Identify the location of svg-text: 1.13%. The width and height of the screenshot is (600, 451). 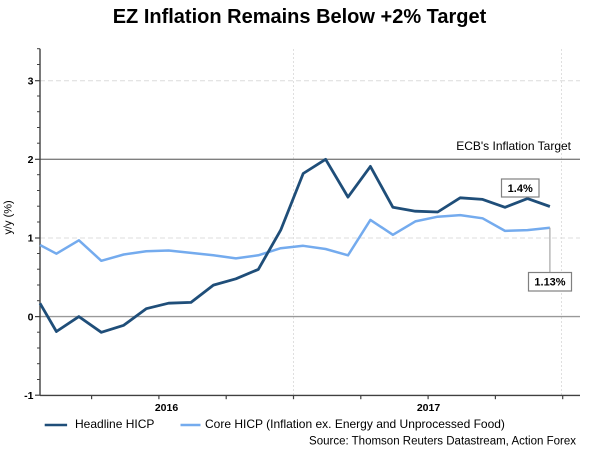
(549, 283).